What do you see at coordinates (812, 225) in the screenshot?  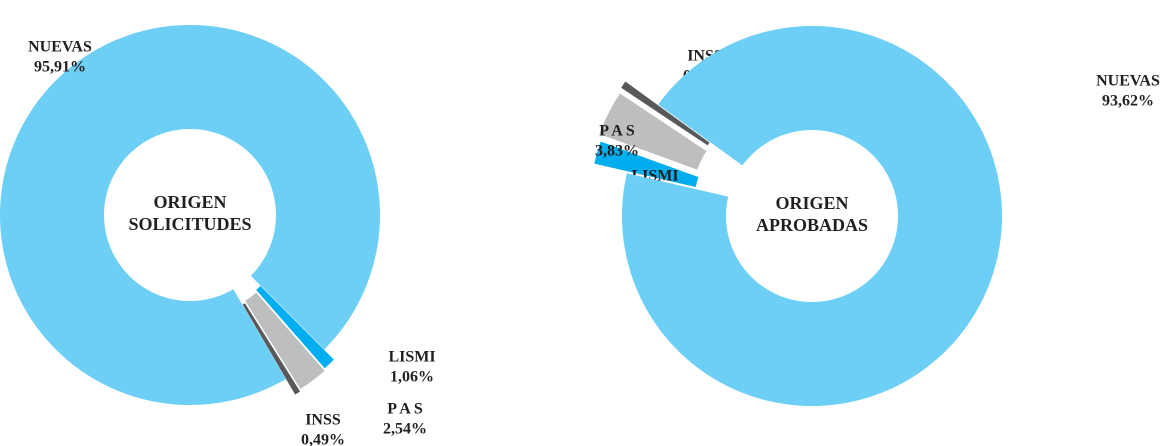 I see `center-label: APROBADAS` at bounding box center [812, 225].